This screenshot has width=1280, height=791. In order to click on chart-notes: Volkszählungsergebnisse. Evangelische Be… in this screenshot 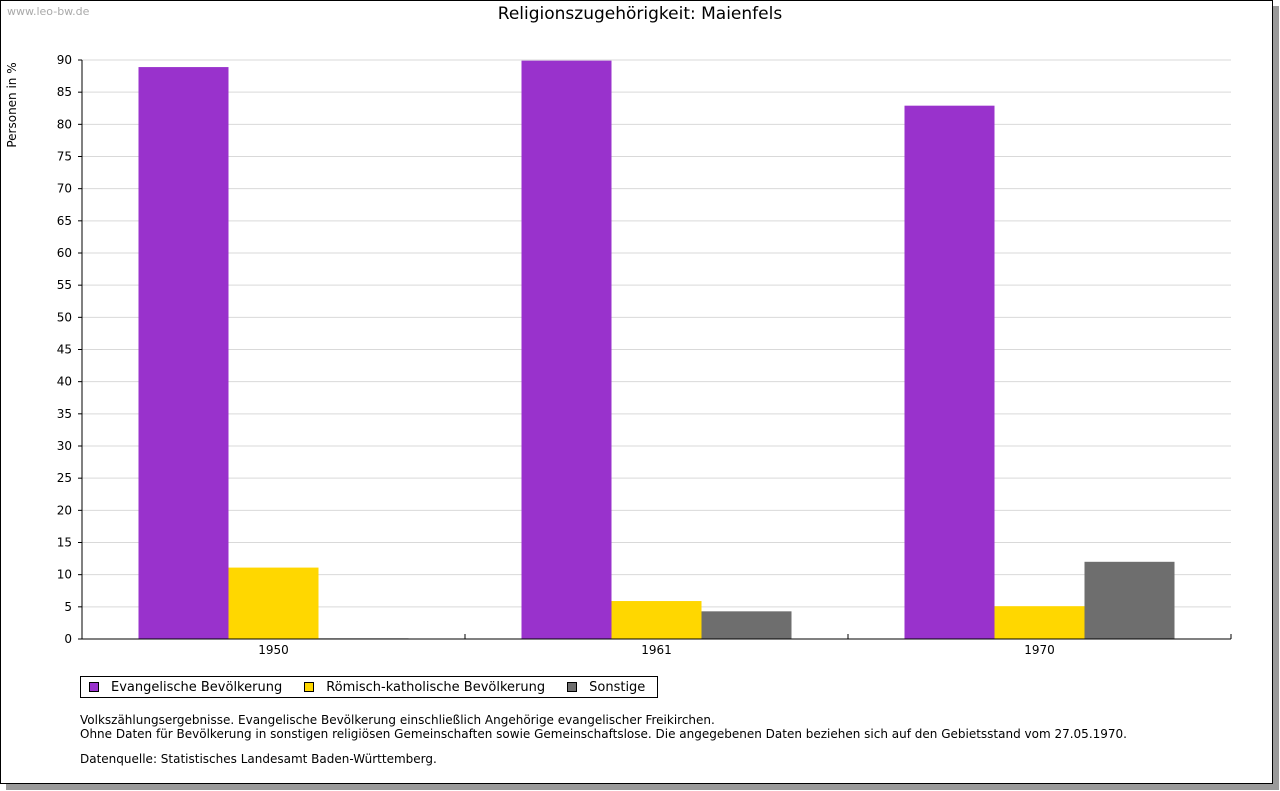, I will do `click(603, 727)`.